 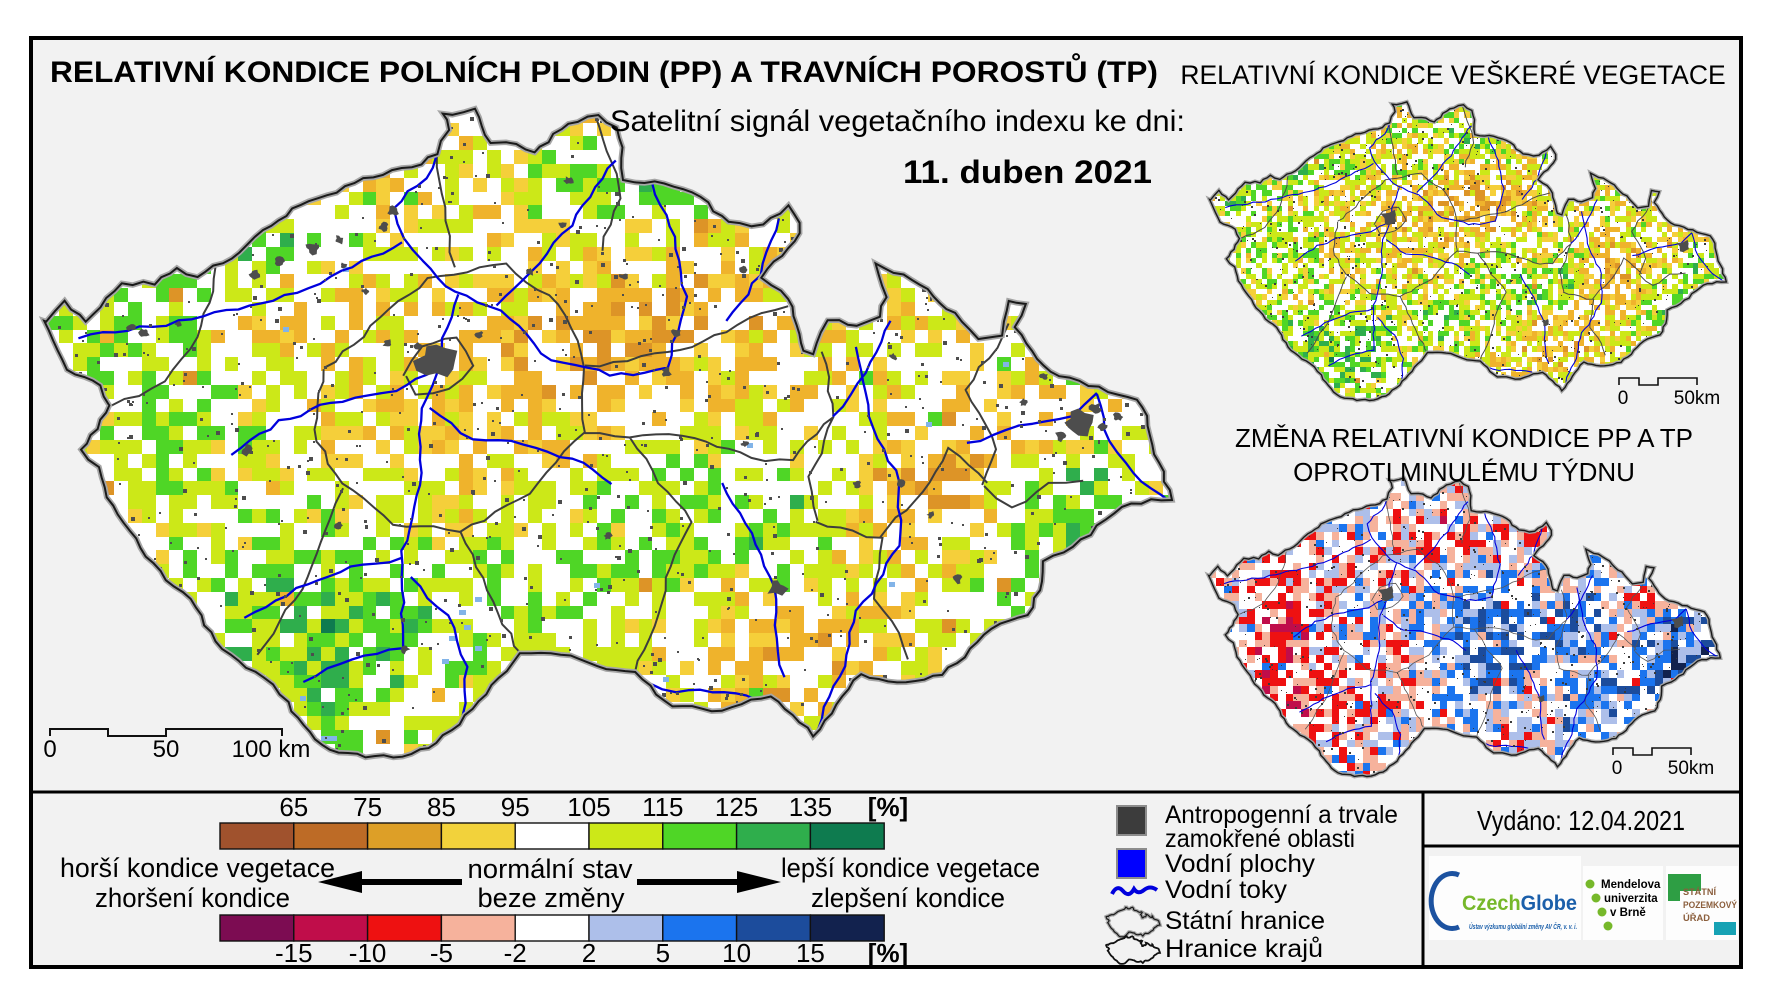 What do you see at coordinates (1027, 172) in the screenshot?
I see `svg-text: 11. duben 2021` at bounding box center [1027, 172].